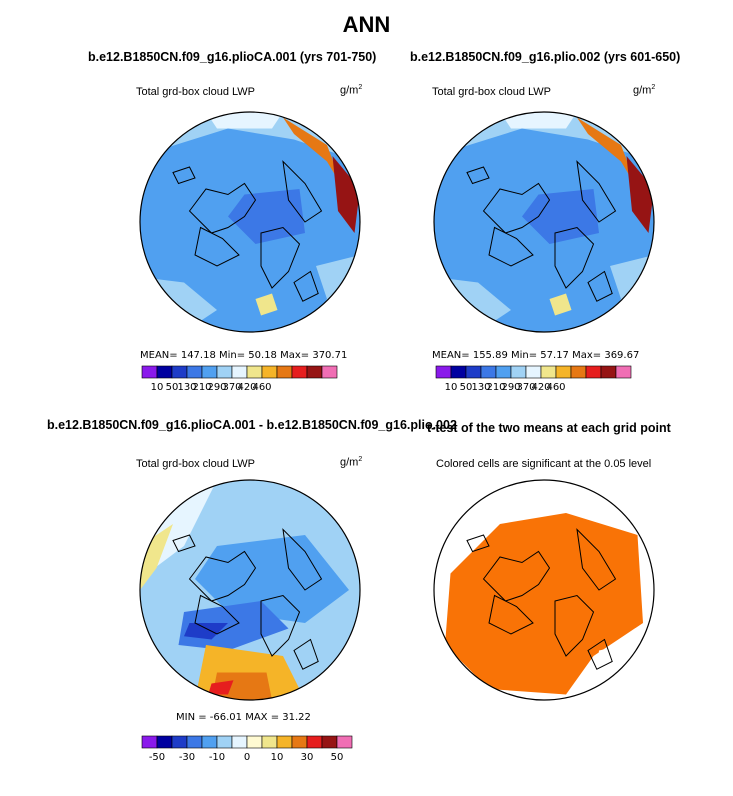 This screenshot has height=796, width=733. What do you see at coordinates (480, 387) in the screenshot?
I see `colorbar-2-tick-label: 130` at bounding box center [480, 387].